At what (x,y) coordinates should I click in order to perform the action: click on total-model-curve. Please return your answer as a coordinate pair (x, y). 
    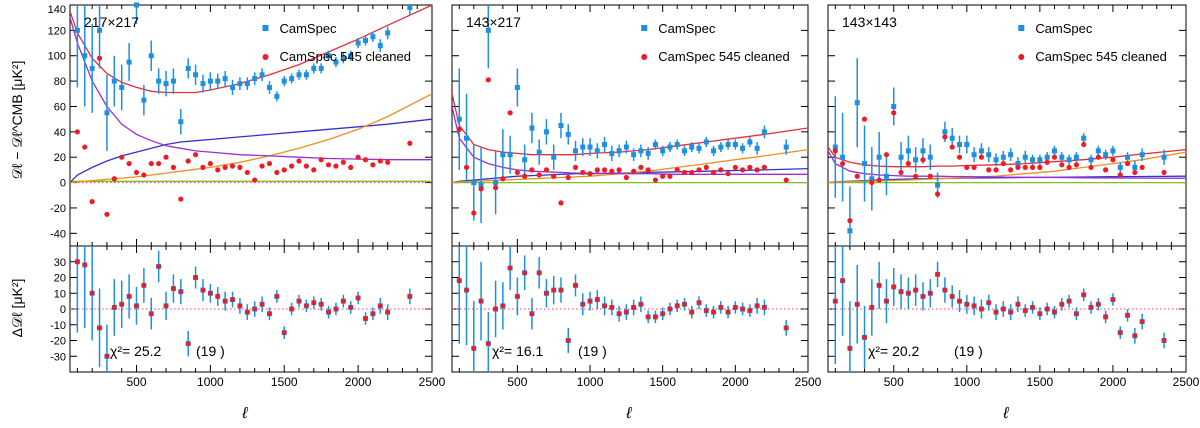
    Looking at the image, I should click on (251, 49).